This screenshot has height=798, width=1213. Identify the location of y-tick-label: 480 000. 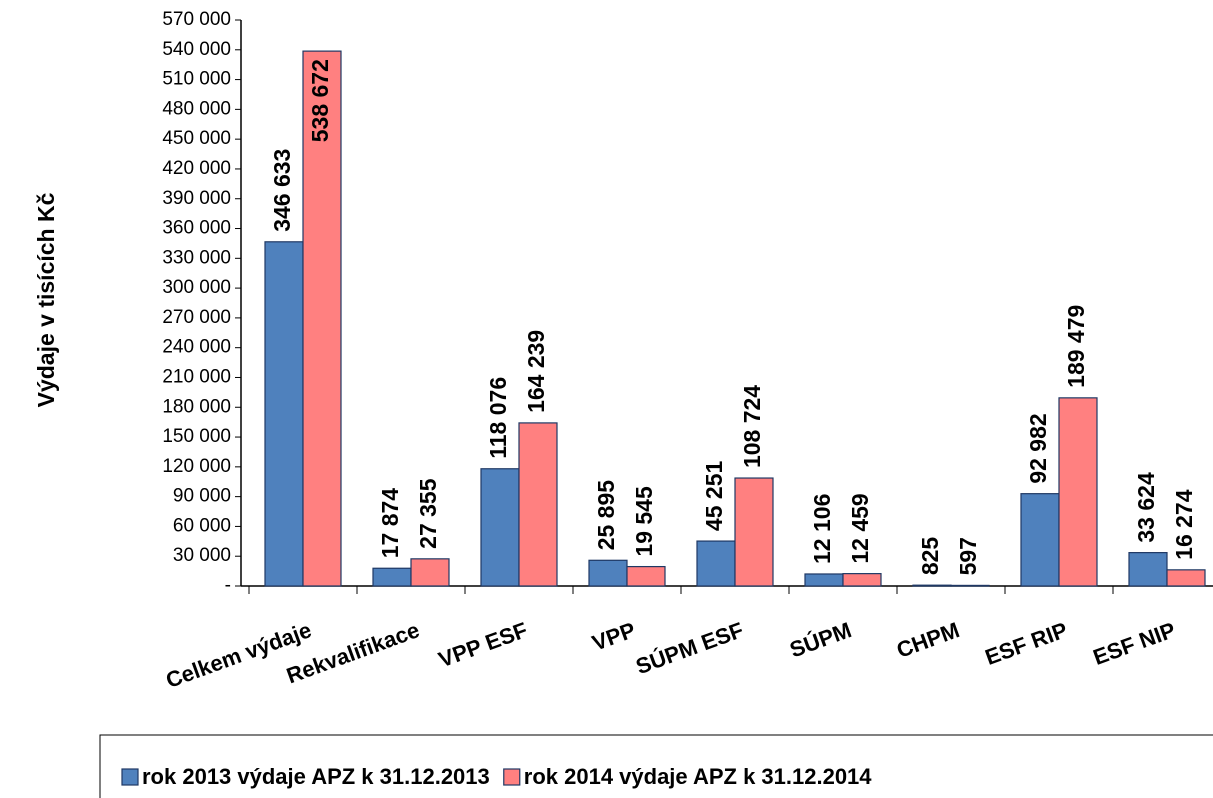
(196, 108).